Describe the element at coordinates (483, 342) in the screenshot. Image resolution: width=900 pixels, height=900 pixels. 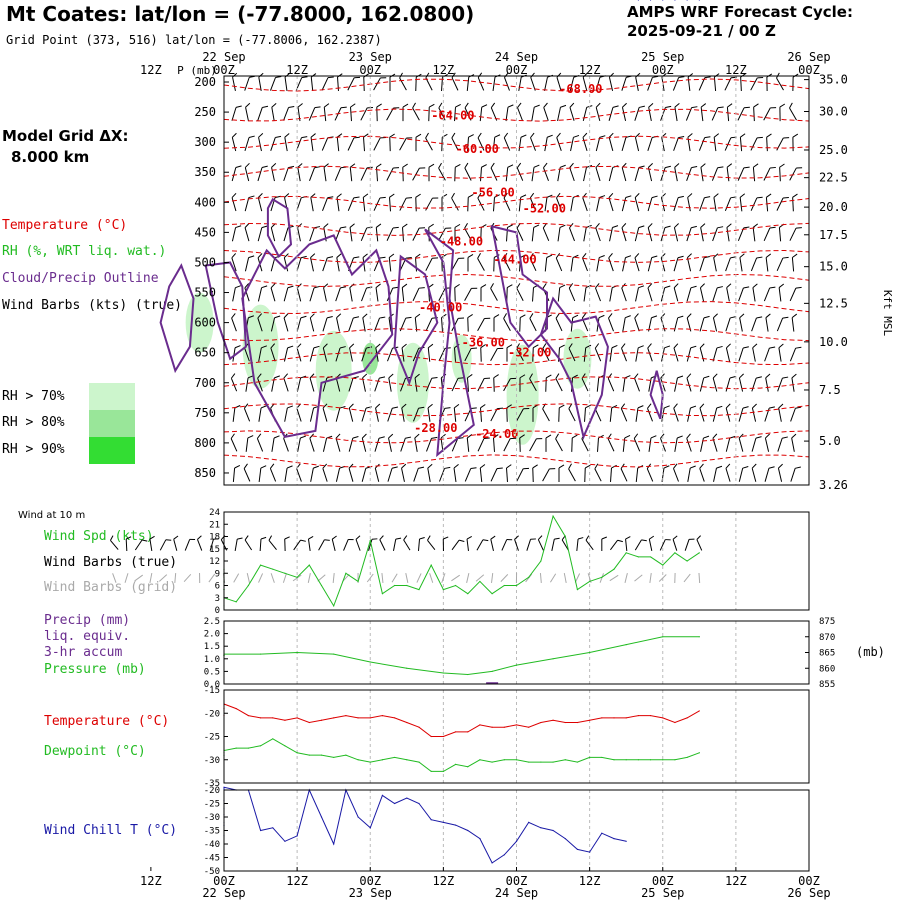
I see `temperature-contour-label: -36.00` at that location.